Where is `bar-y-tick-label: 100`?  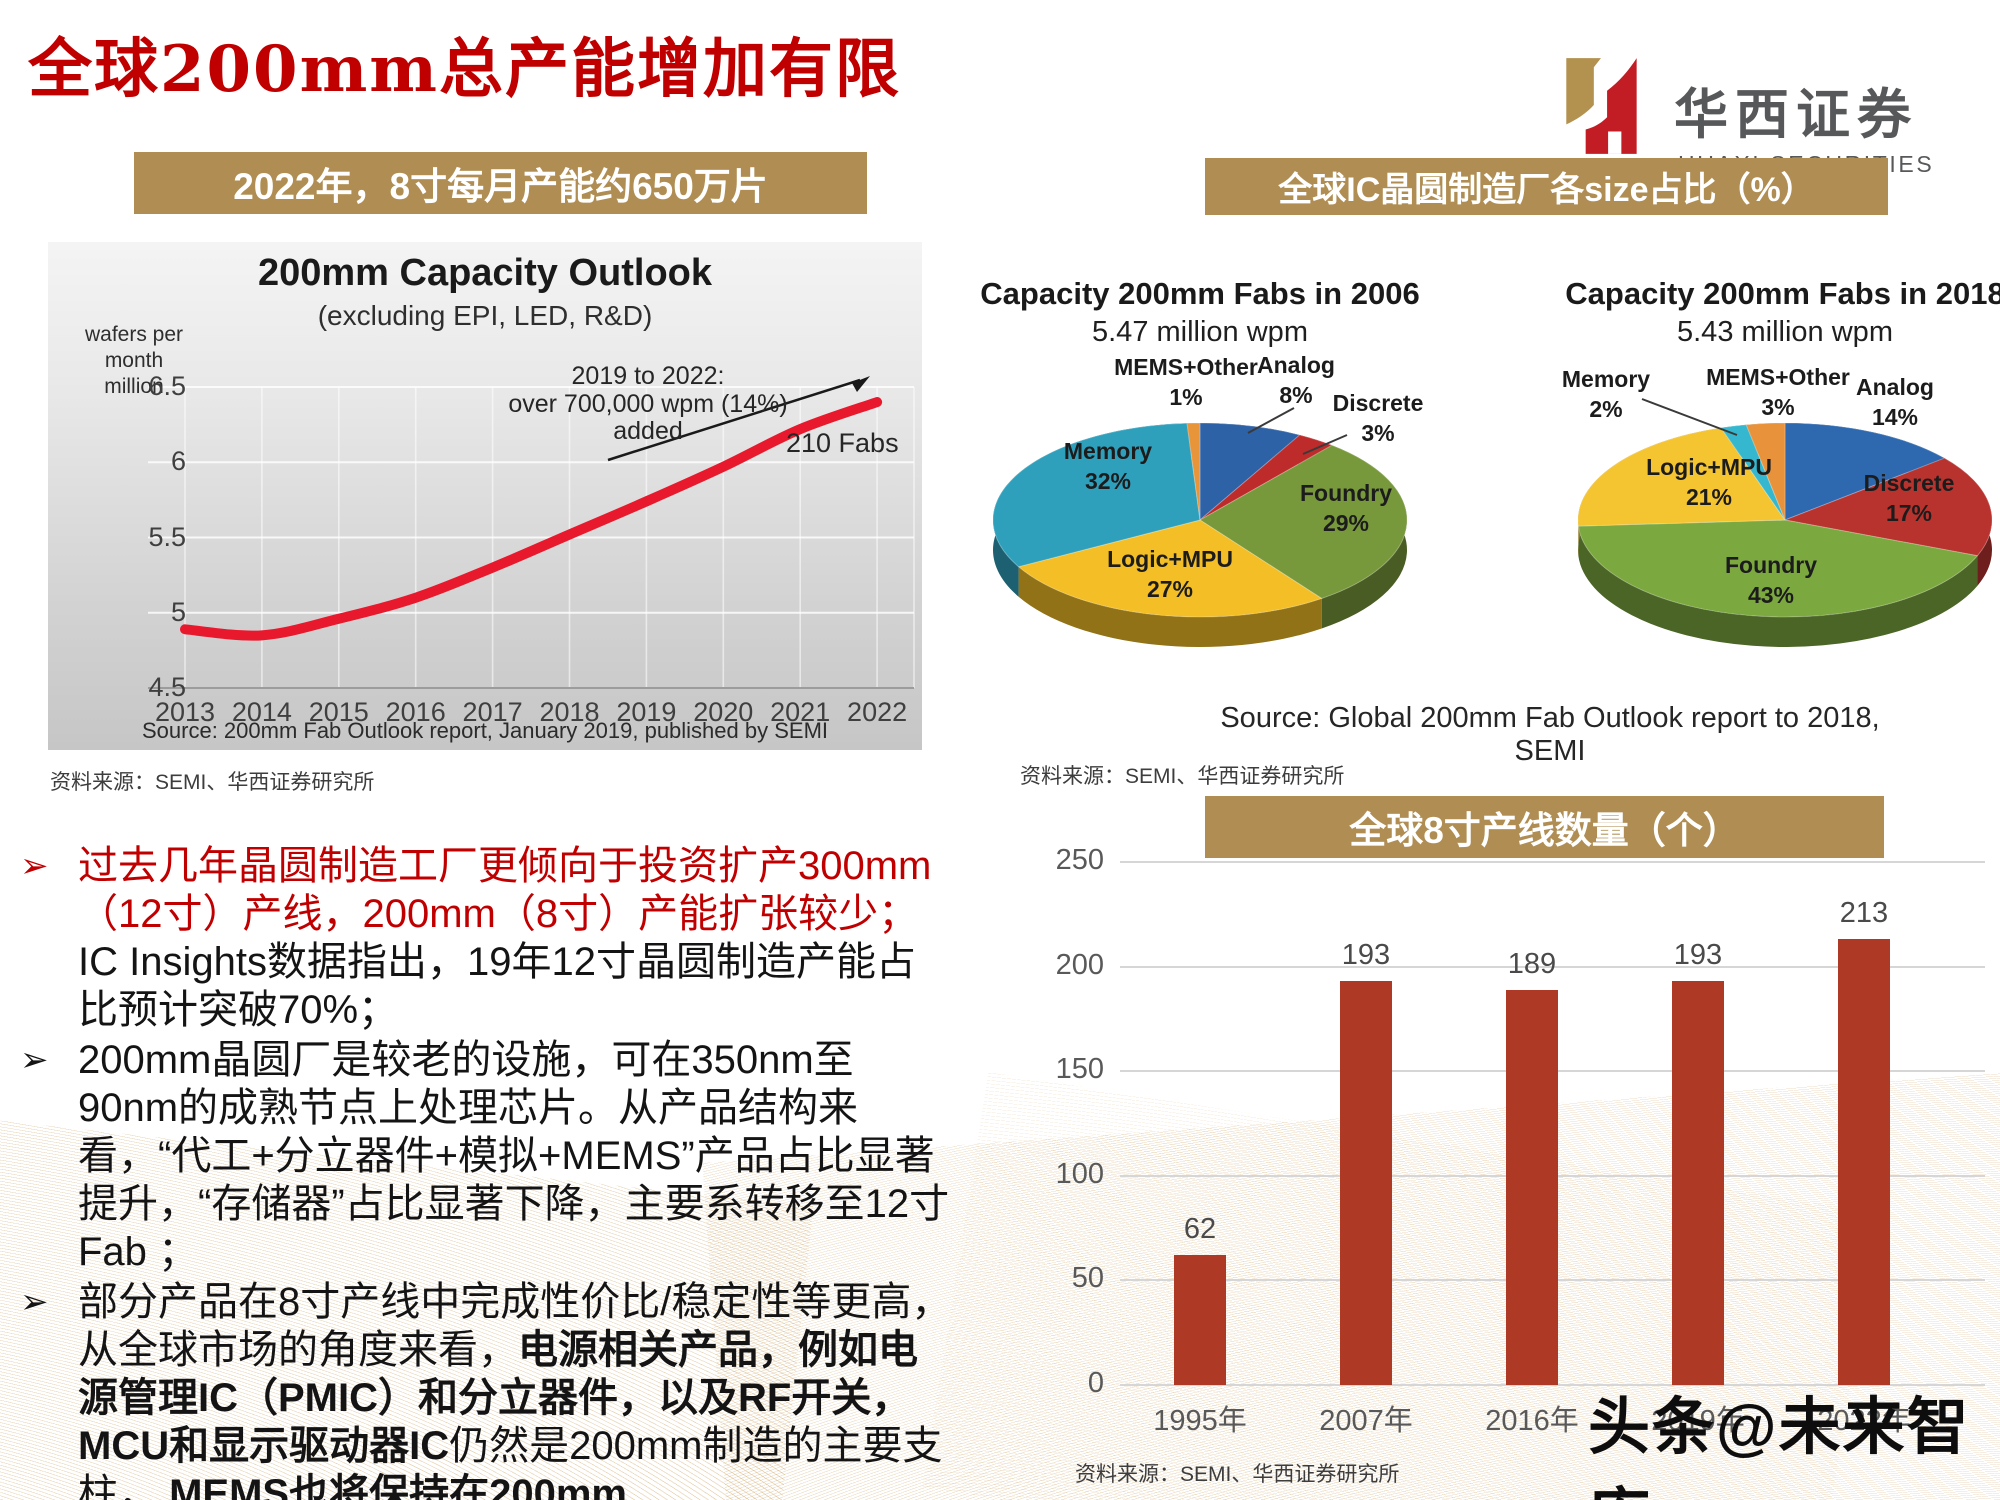 bar-y-tick-label: 100 is located at coordinates (1079, 1173).